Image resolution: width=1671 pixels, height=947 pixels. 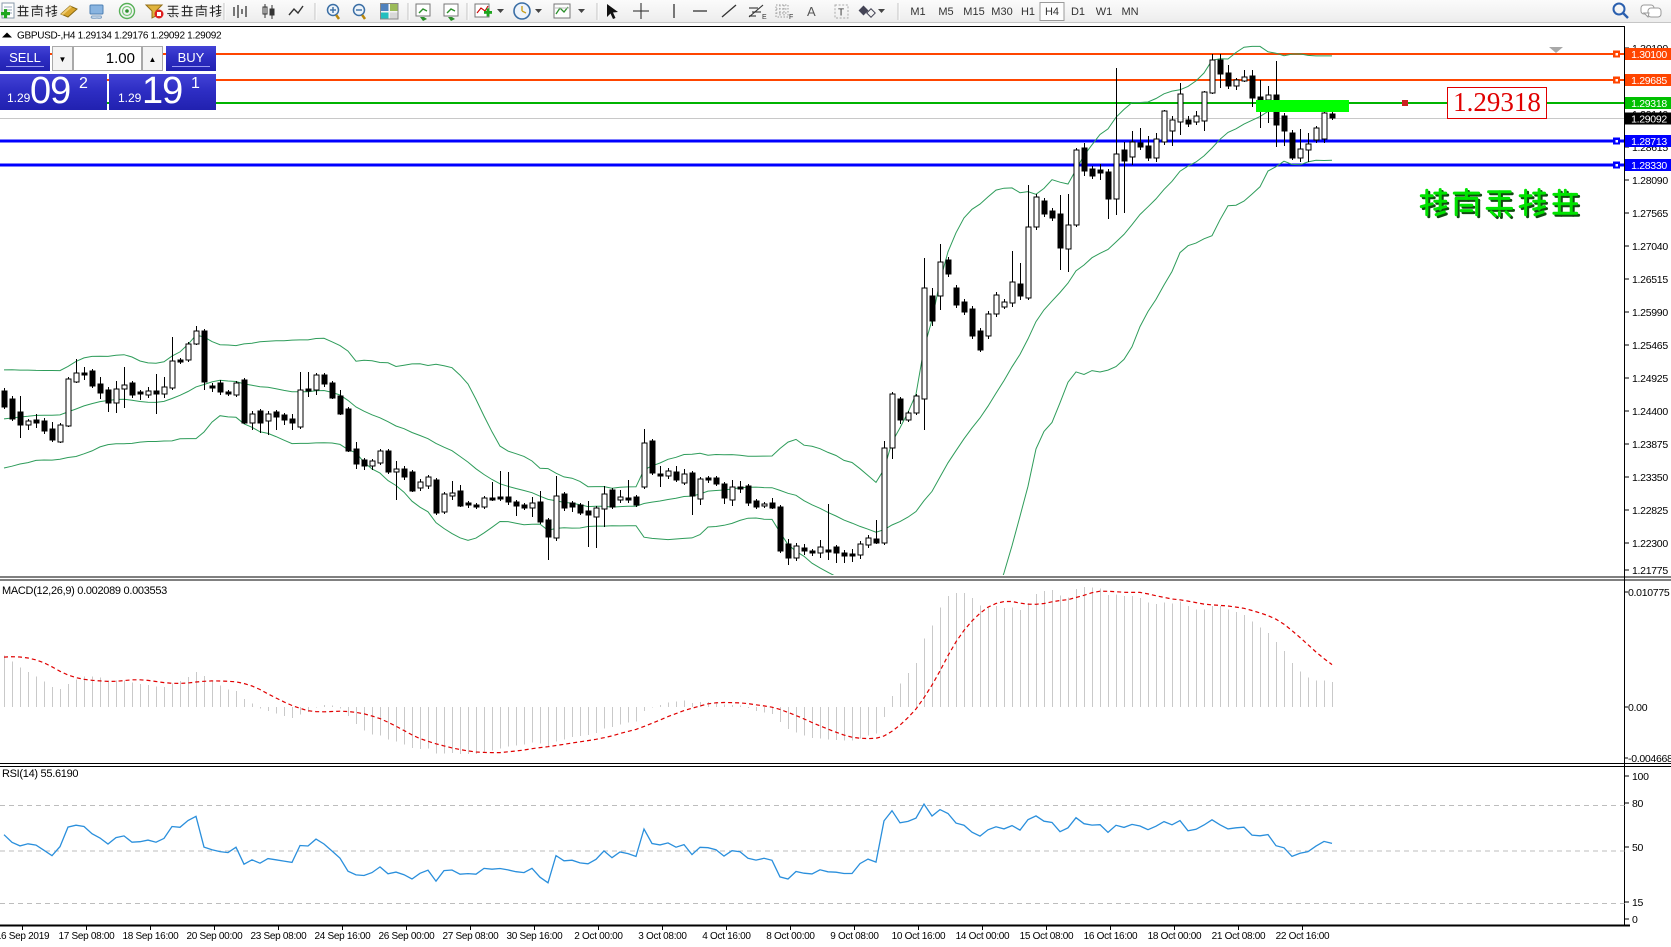 I want to click on svg-text: 24 Sep 16:00, so click(x=343, y=936).